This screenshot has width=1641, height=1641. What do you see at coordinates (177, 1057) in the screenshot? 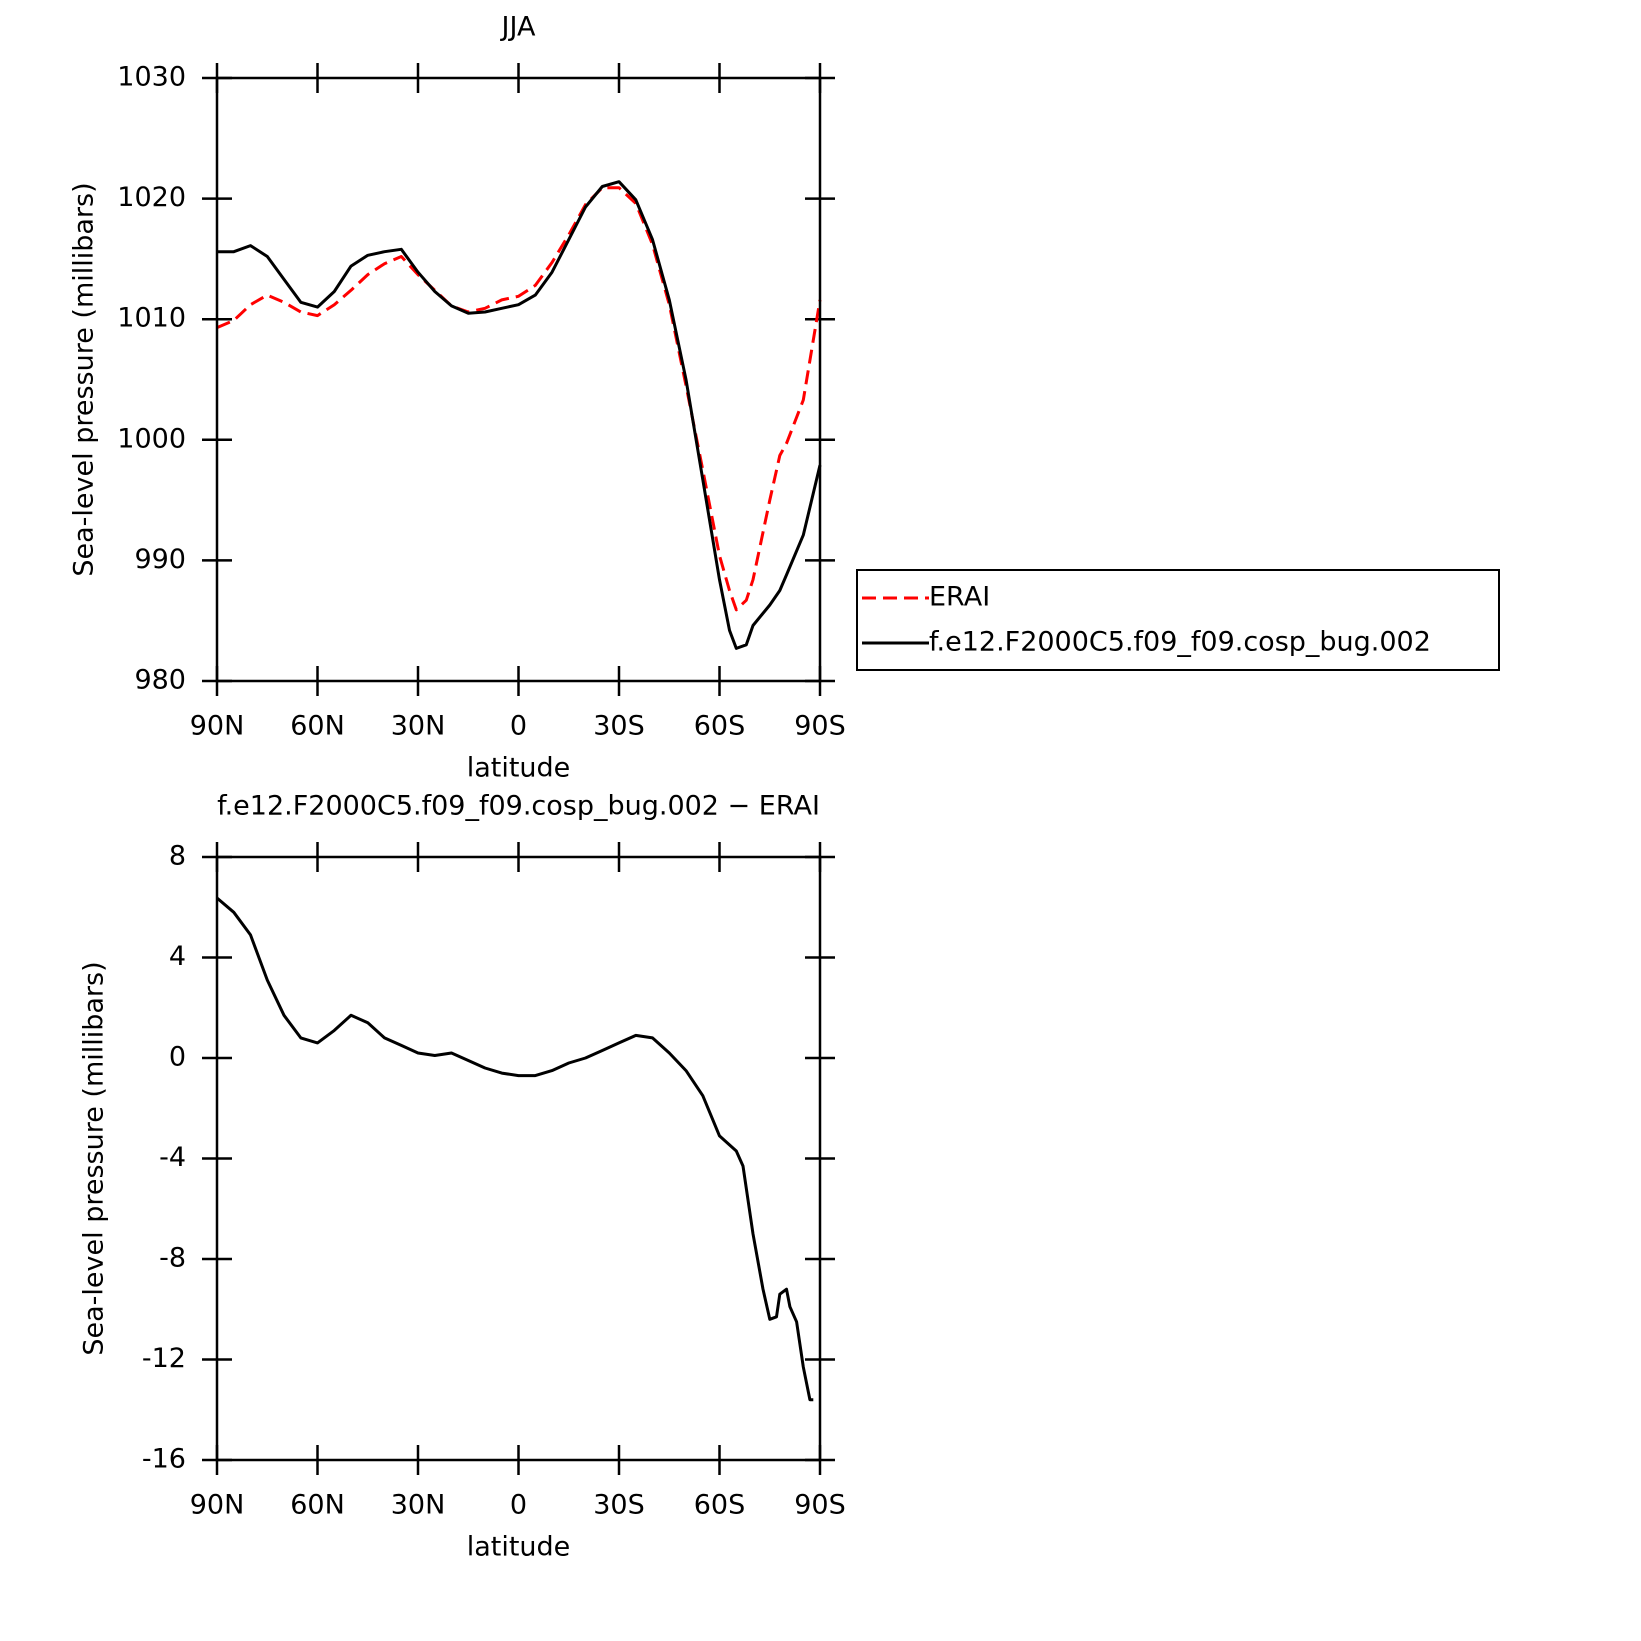
I see `y-tick-label: 0` at bounding box center [177, 1057].